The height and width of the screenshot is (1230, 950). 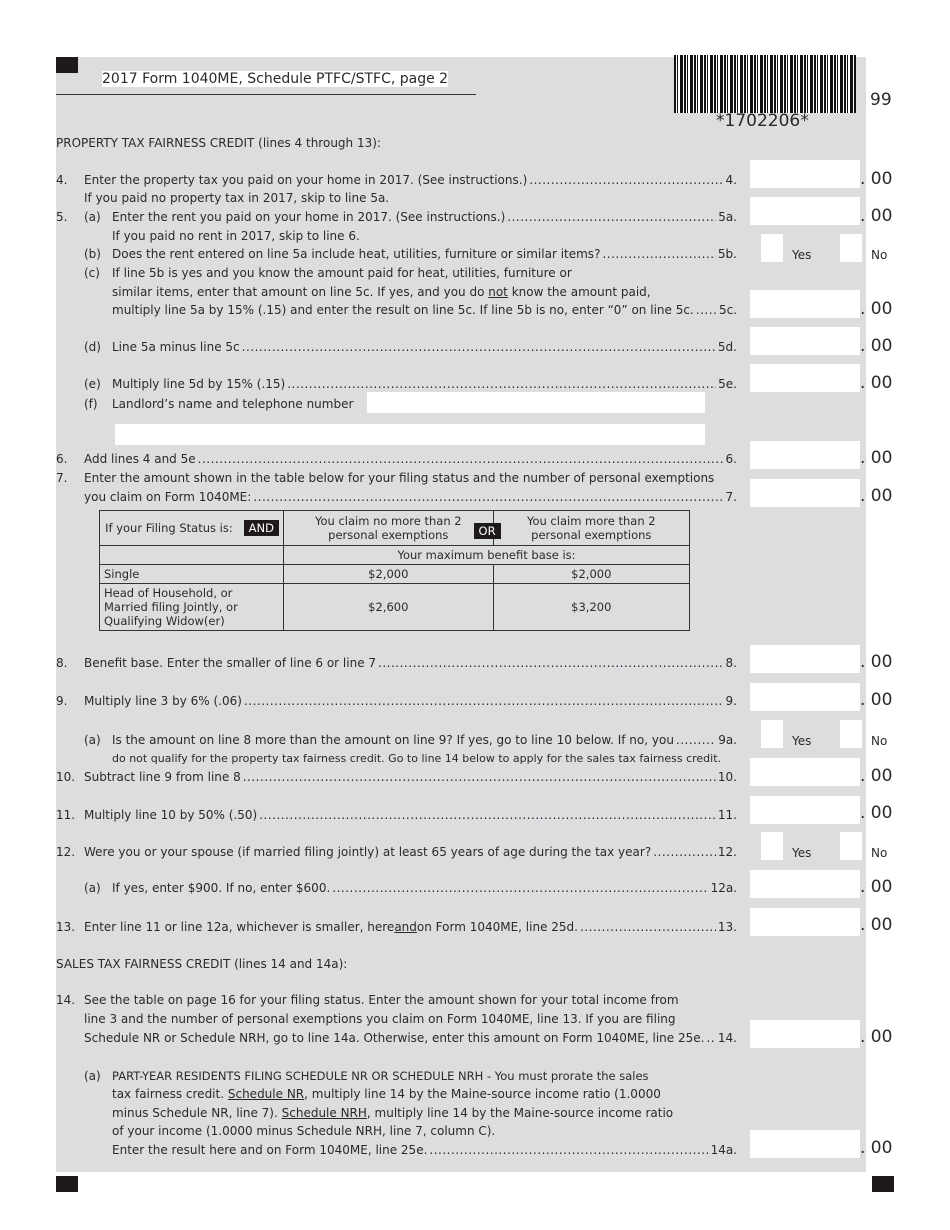 What do you see at coordinates (410, 777) in the screenshot?
I see `line-10: Subtract line 9 from line 810.` at bounding box center [410, 777].